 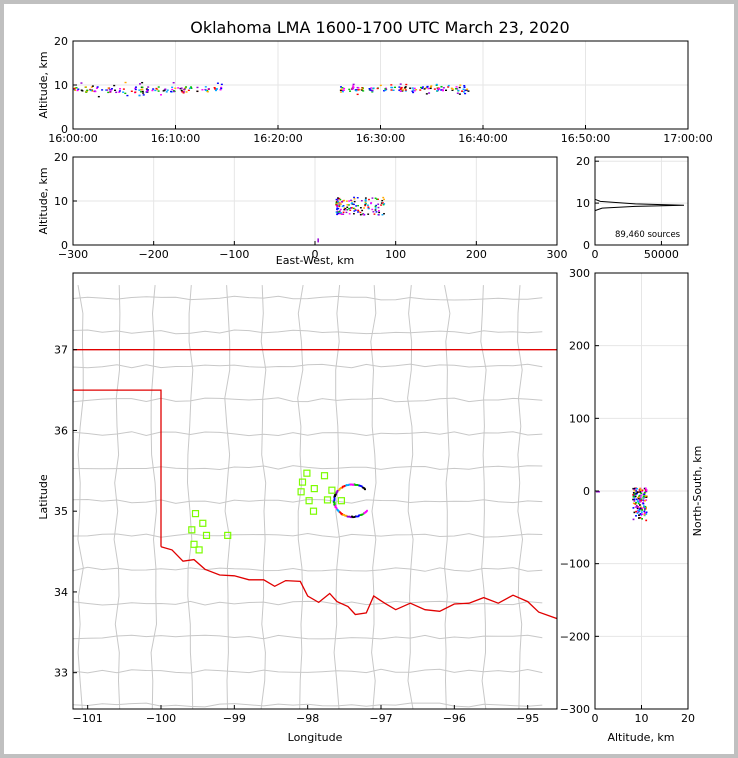 What do you see at coordinates (380, 138) in the screenshot?
I see `time-tick-label: 16:30:00` at bounding box center [380, 138].